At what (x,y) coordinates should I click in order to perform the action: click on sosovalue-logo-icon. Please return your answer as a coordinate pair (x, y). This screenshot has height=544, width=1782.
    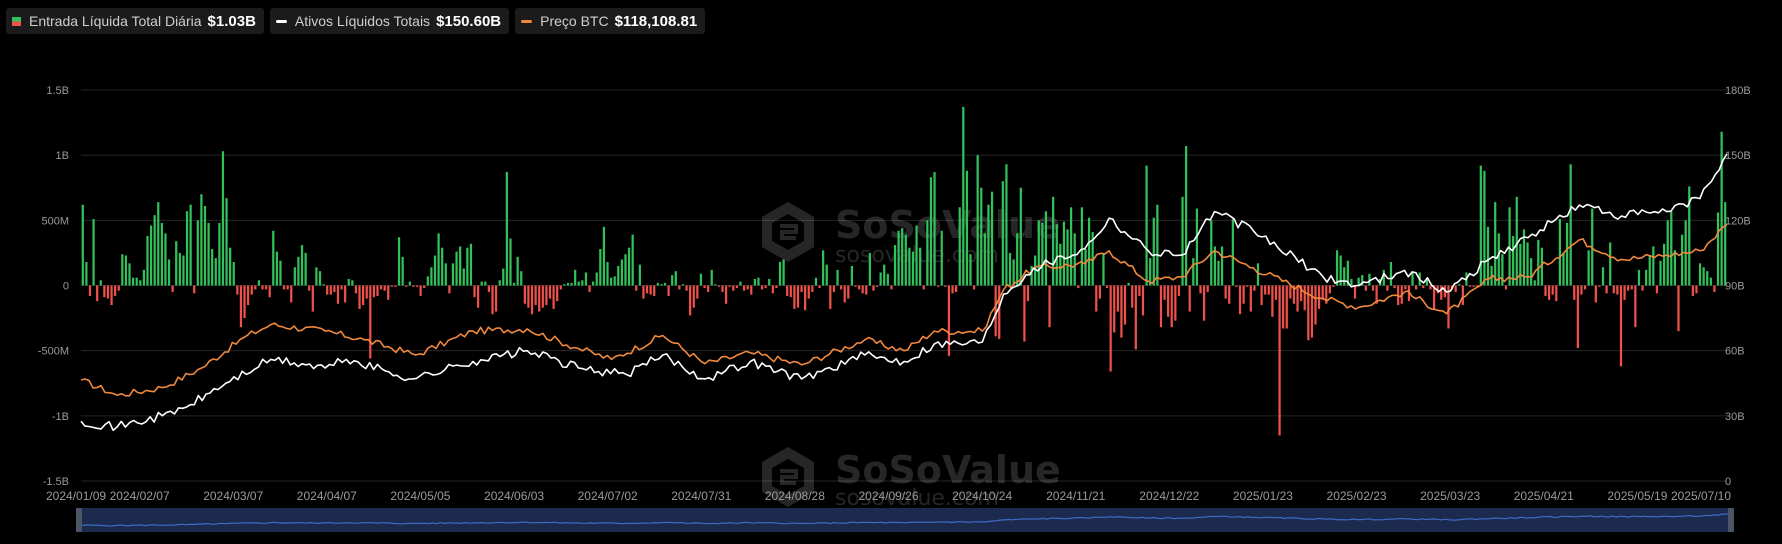
    Looking at the image, I should click on (788, 477).